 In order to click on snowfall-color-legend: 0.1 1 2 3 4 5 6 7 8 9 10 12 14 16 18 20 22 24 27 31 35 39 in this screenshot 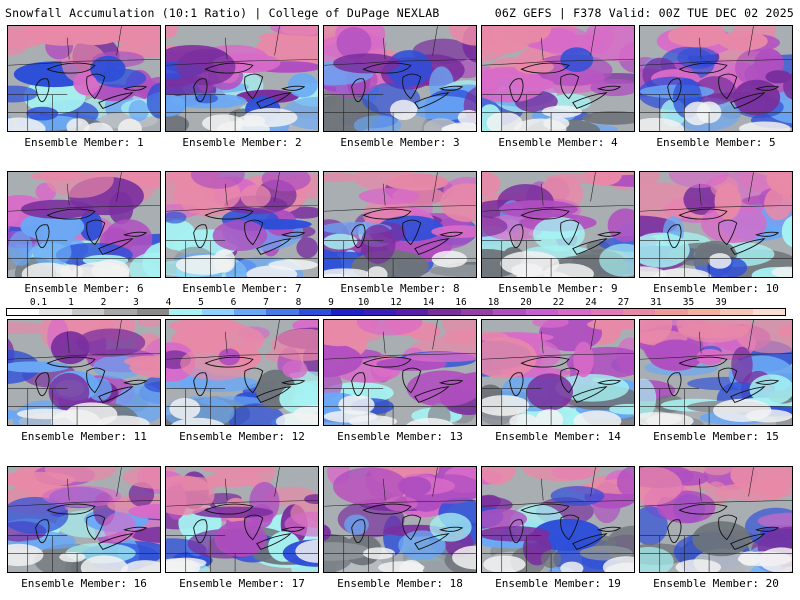, I will do `click(400, 308)`.